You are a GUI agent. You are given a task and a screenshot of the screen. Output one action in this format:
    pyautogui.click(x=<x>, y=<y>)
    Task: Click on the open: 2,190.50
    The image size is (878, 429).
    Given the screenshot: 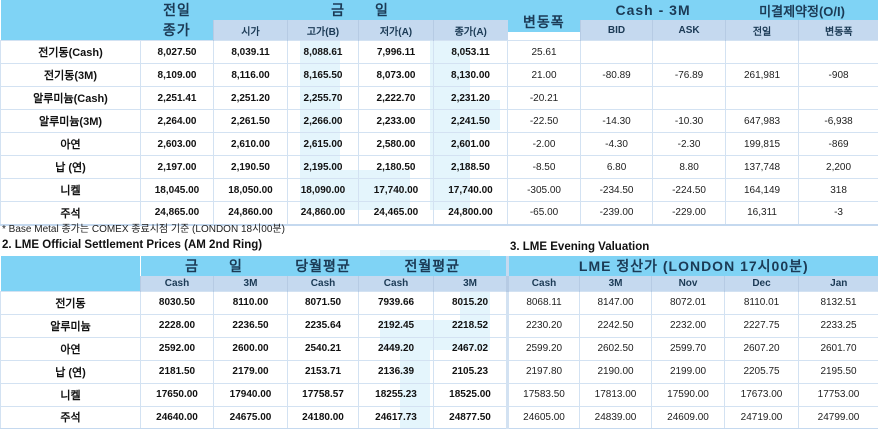 What is the action you would take?
    pyautogui.click(x=250, y=167)
    